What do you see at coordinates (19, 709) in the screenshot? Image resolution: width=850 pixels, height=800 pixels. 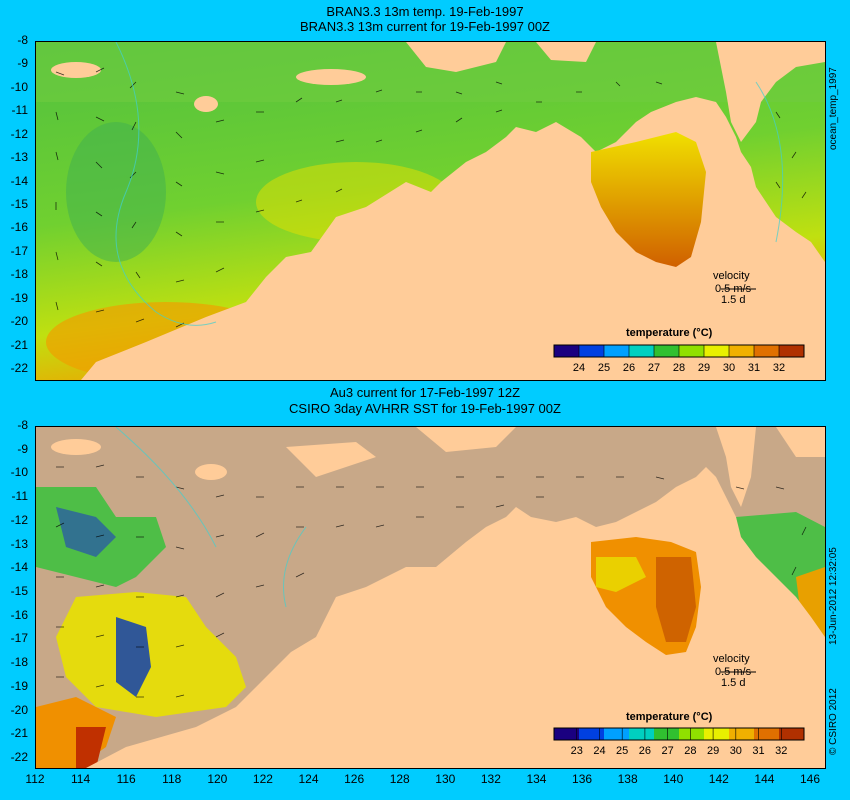 I see `lat-tick-label: -20` at bounding box center [19, 709].